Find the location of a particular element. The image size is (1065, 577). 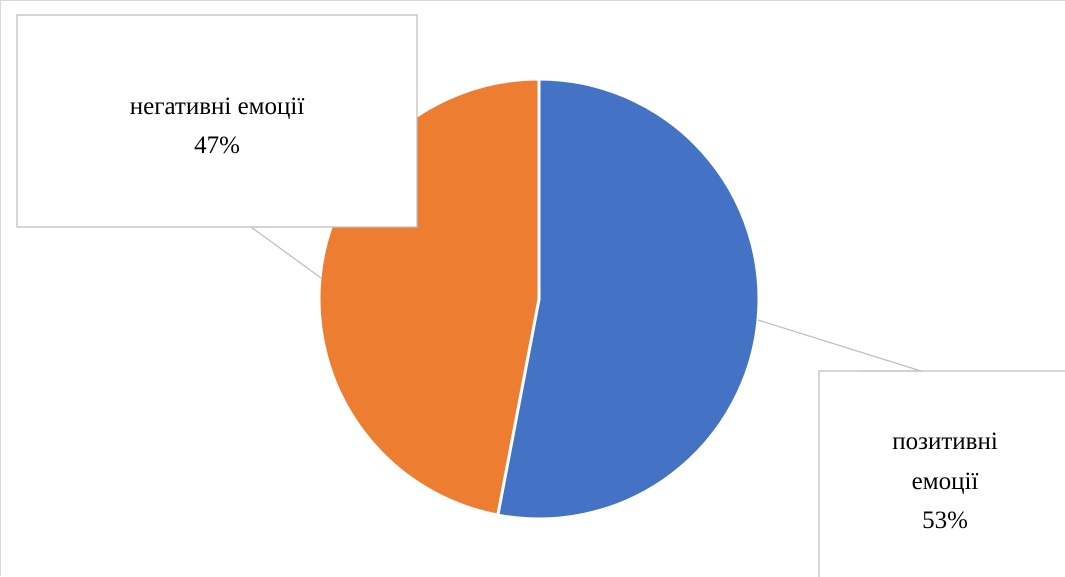

leader-line-positive is located at coordinates (839, 345).